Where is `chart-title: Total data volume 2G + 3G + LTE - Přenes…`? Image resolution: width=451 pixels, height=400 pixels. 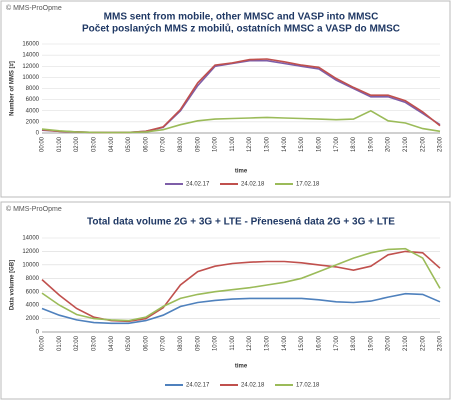
chart-title: Total data volume 2G + 3G + LTE - Přenes… is located at coordinates (241, 222).